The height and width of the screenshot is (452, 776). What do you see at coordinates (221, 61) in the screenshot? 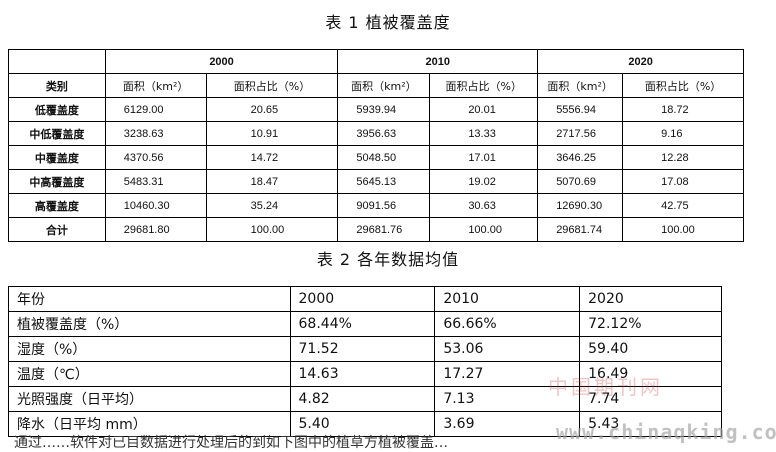
I see `year-2000-header: 2000` at bounding box center [221, 61].